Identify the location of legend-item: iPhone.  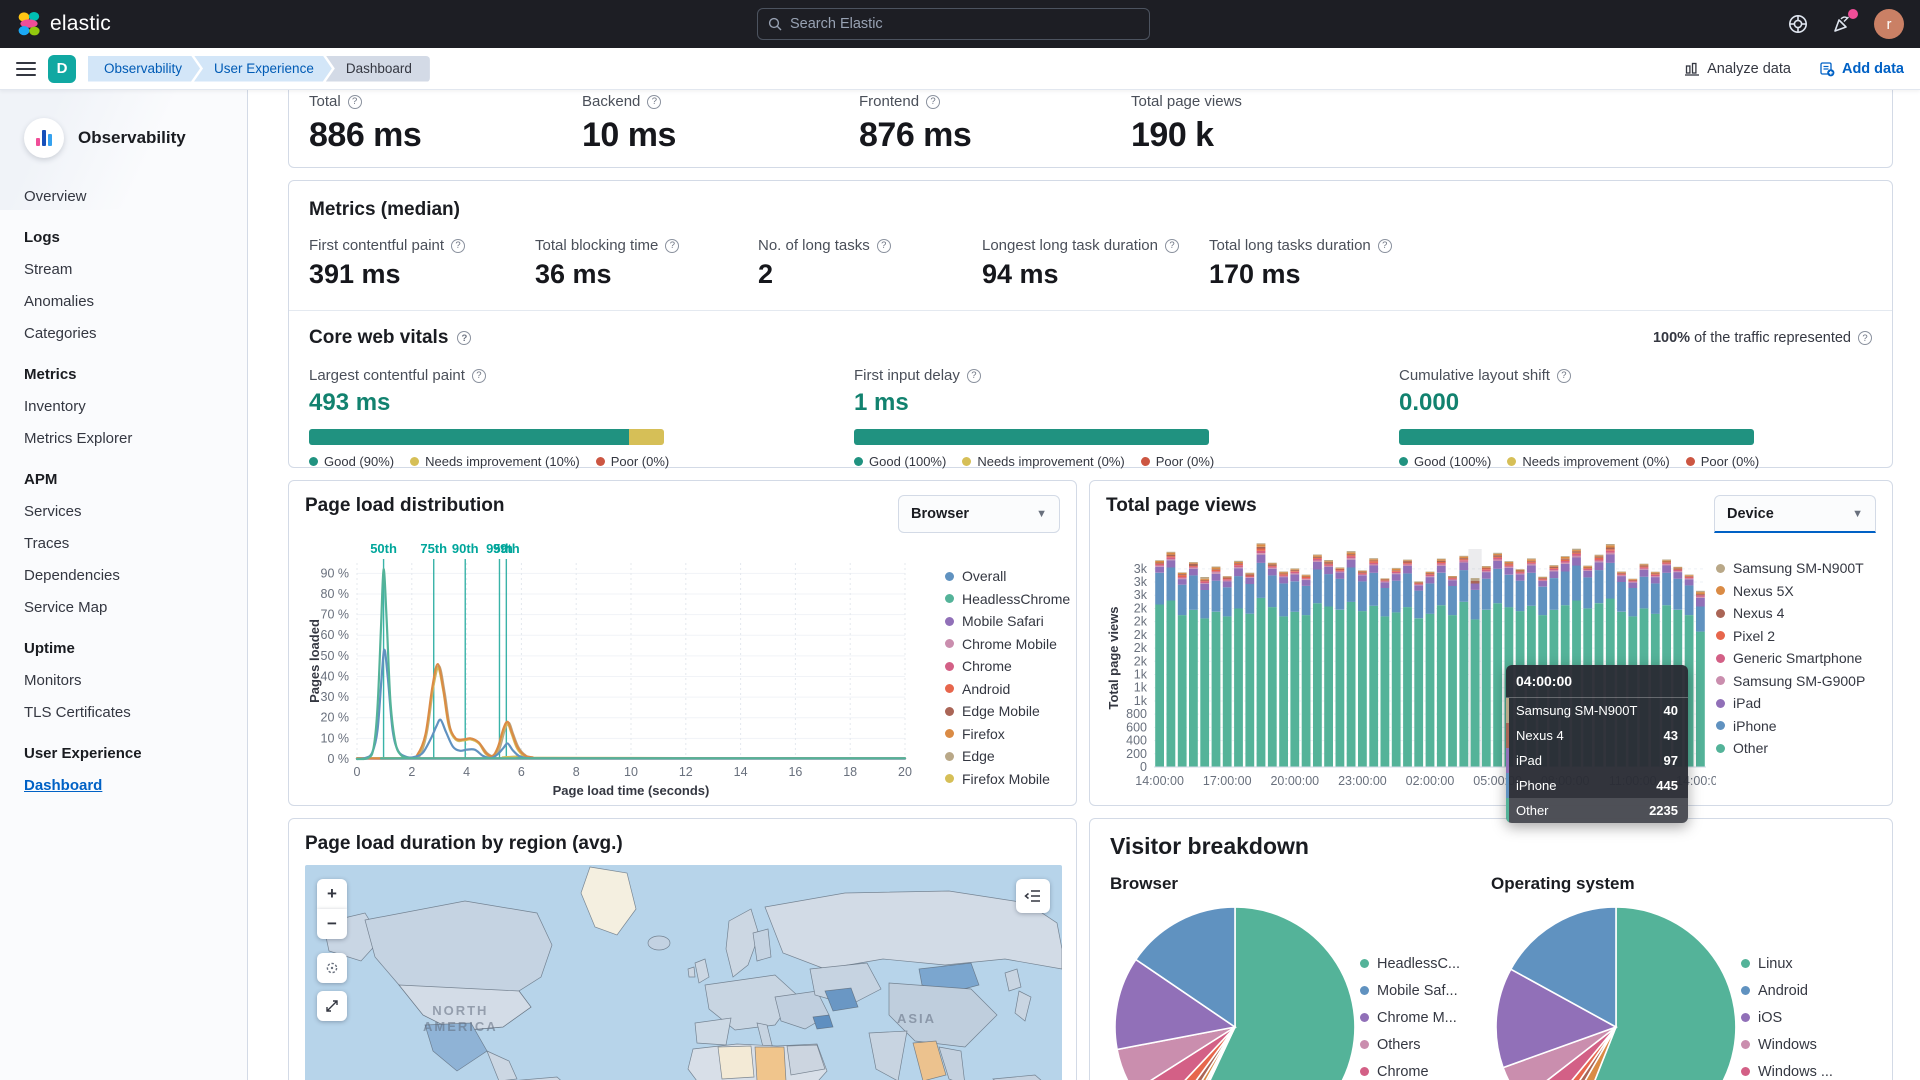
(1790, 726).